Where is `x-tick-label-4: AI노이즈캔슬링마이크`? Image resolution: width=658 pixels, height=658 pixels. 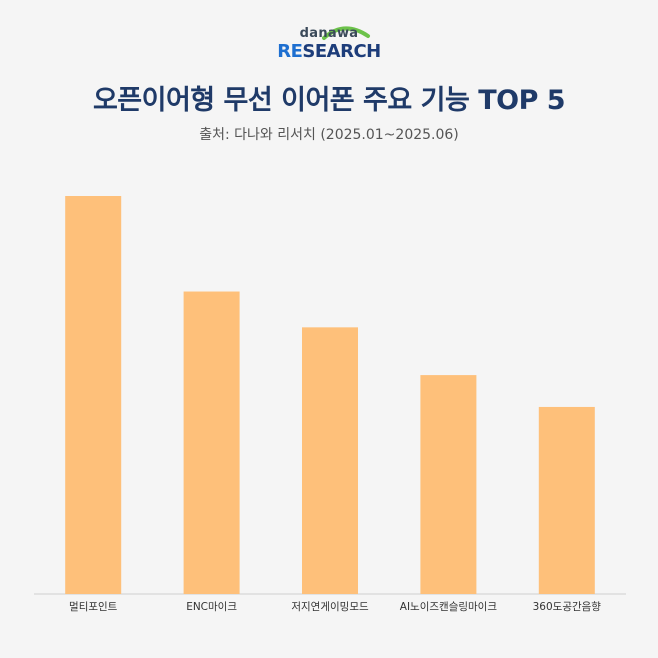
x-tick-label-4: AI노이즈캔슬링마이크 is located at coordinates (449, 607).